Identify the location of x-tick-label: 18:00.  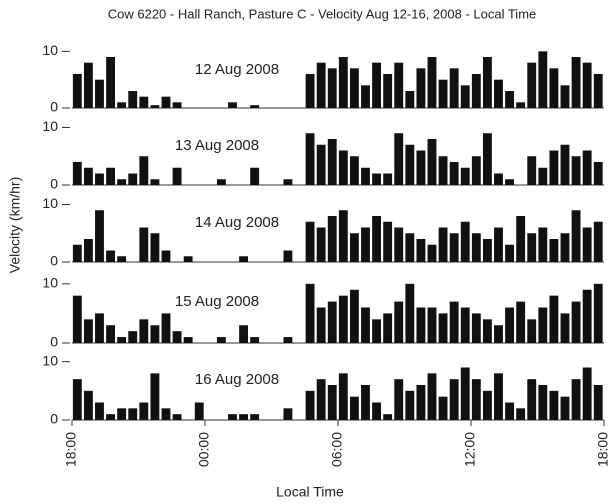
(71, 449).